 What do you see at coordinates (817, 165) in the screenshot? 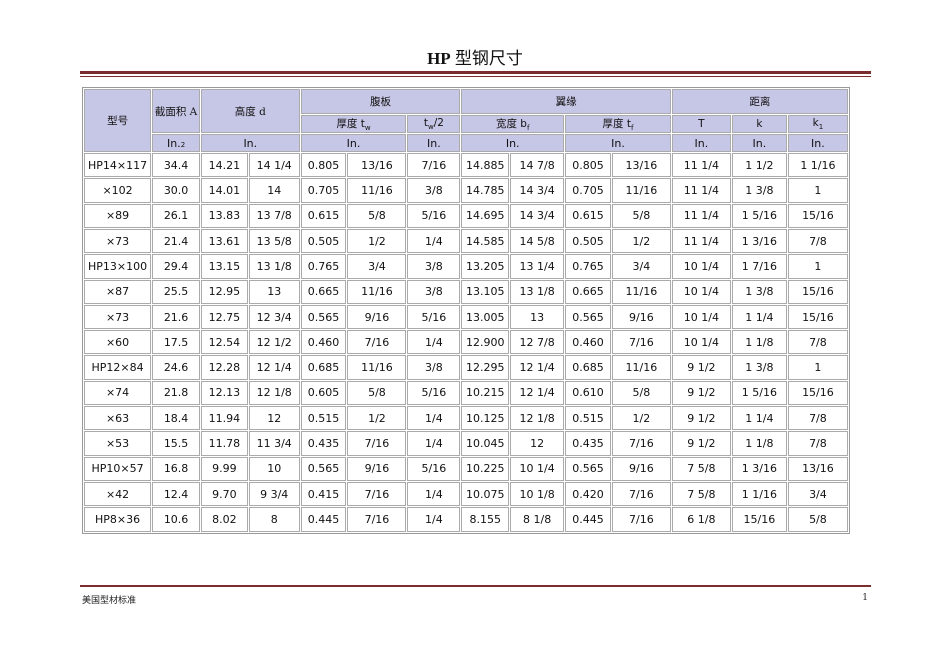
I see `table-cell: 1 1/16` at bounding box center [817, 165].